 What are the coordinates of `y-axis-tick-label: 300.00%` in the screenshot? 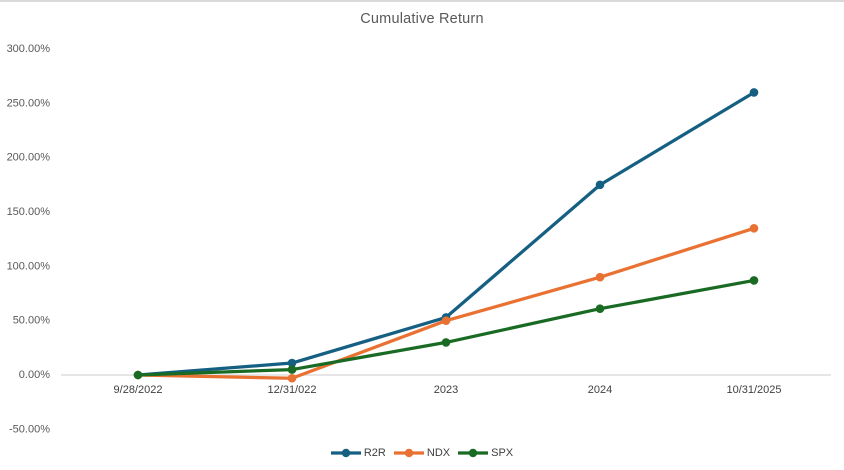 It's located at (29, 49).